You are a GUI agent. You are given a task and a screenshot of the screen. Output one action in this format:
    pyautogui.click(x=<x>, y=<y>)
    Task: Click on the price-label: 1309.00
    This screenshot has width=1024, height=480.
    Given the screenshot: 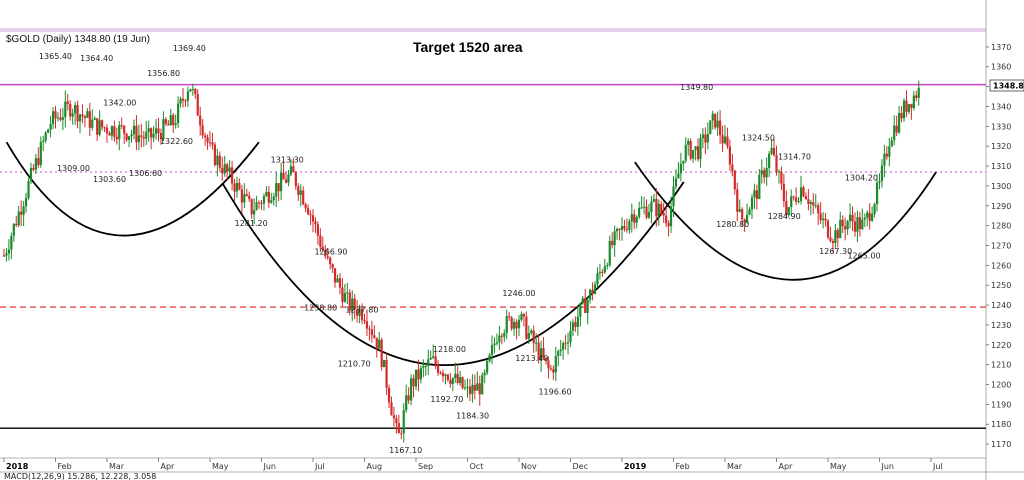 What is the action you would take?
    pyautogui.click(x=73, y=168)
    